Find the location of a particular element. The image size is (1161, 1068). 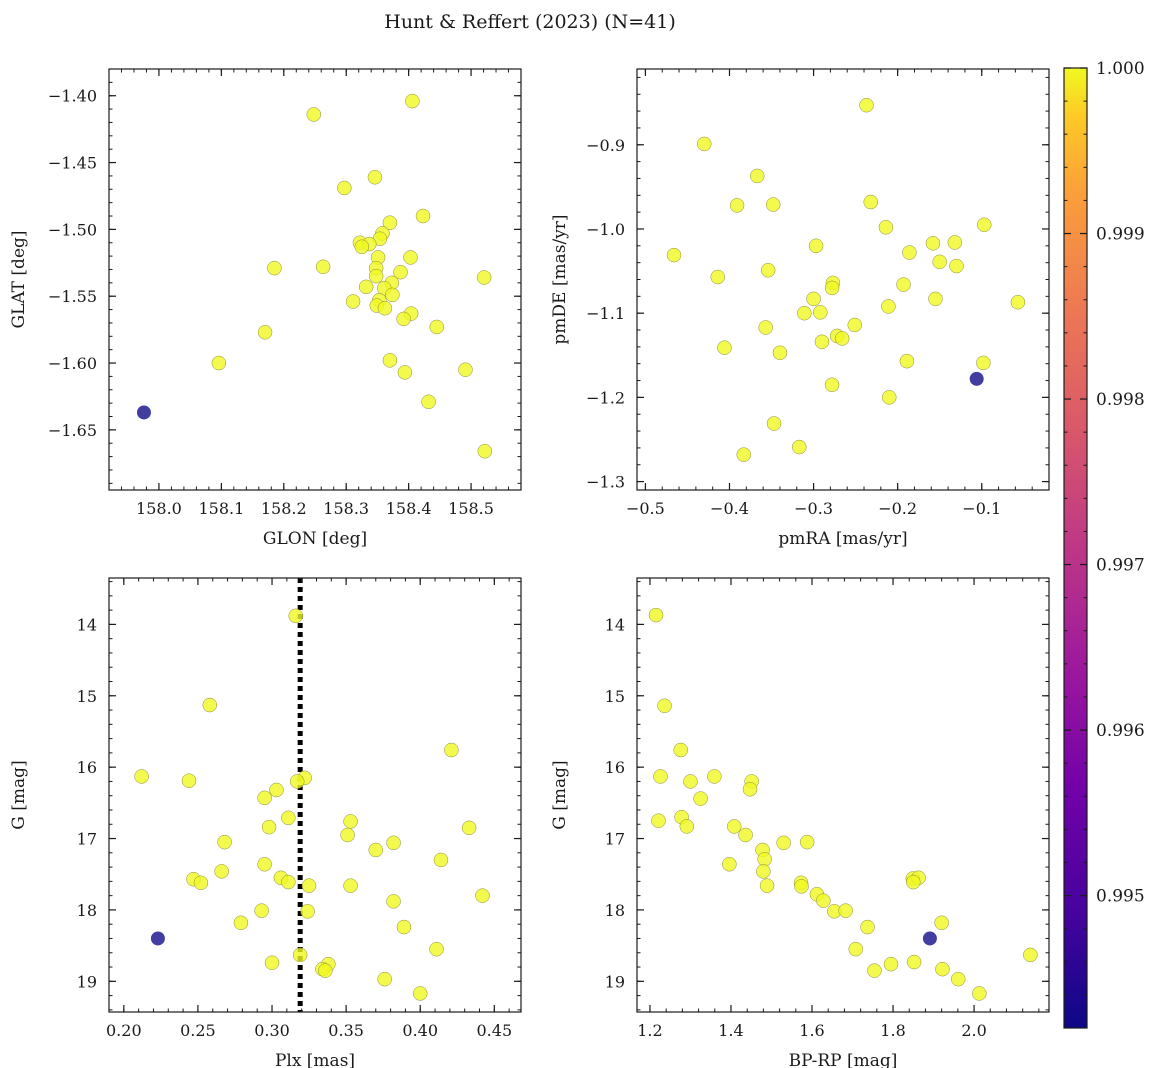

x-tick-label: 1.4 is located at coordinates (730, 1030).